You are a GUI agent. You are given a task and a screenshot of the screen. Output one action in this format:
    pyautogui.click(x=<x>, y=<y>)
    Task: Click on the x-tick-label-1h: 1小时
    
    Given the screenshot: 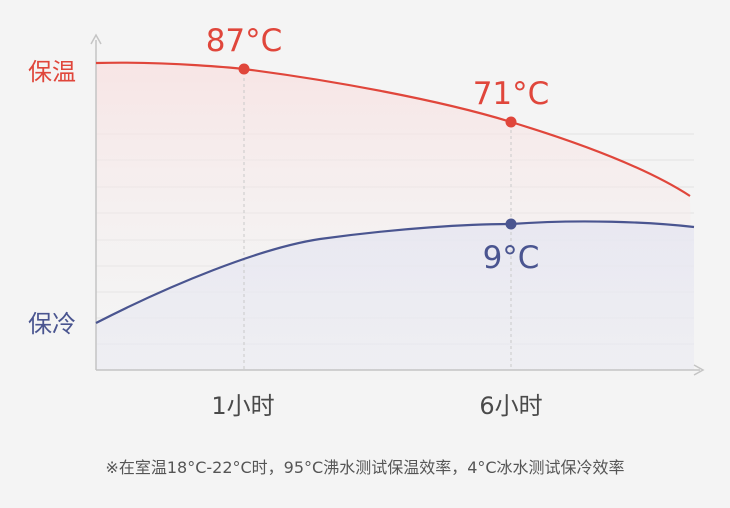 What is the action you would take?
    pyautogui.click(x=242, y=406)
    